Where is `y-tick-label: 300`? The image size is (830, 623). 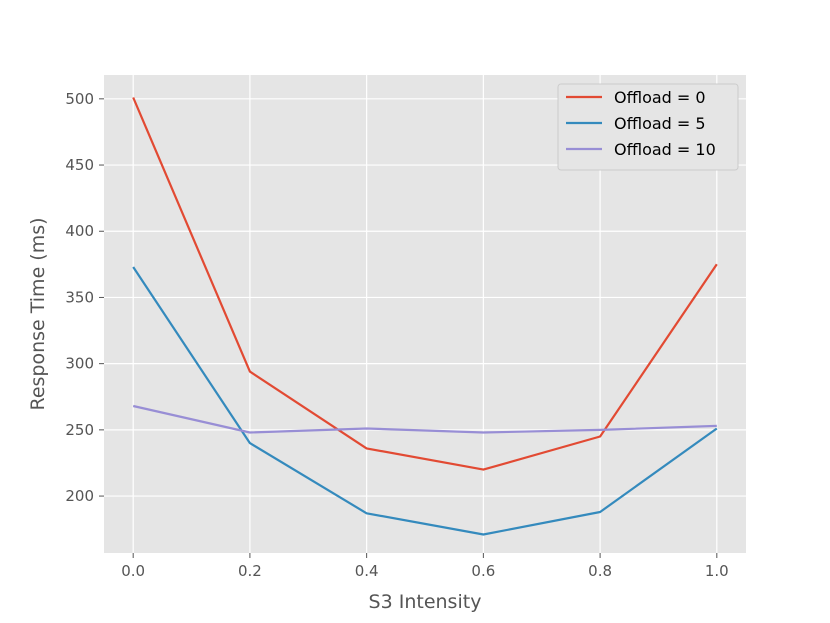
y-tick-label: 300 is located at coordinates (79, 364).